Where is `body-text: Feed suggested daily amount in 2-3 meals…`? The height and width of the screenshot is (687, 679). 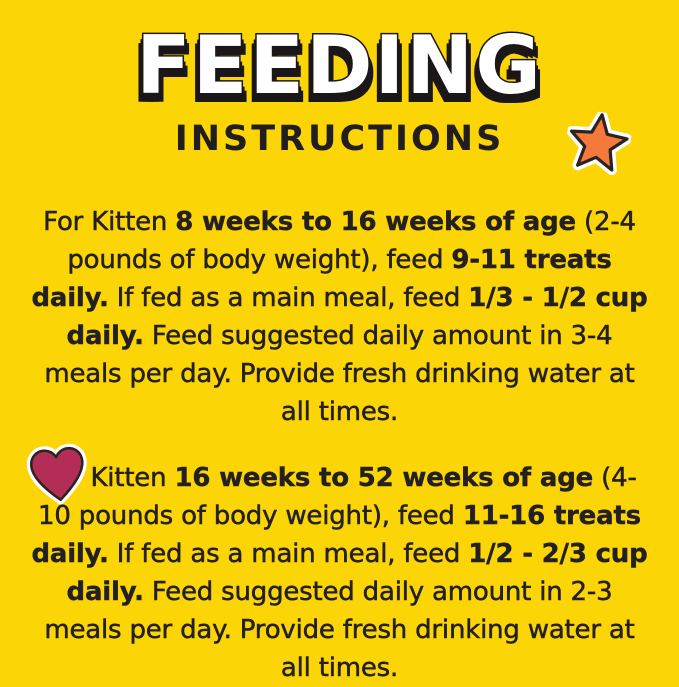
body-text: Feed suggested daily amount in 2-3 meals… is located at coordinates (339, 630).